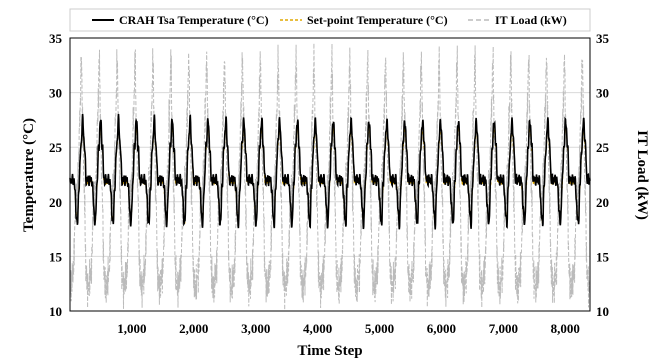  Describe the element at coordinates (603, 175) in the screenshot. I see `y2-axis-ticks: 10 15 20 25 30 35` at that location.